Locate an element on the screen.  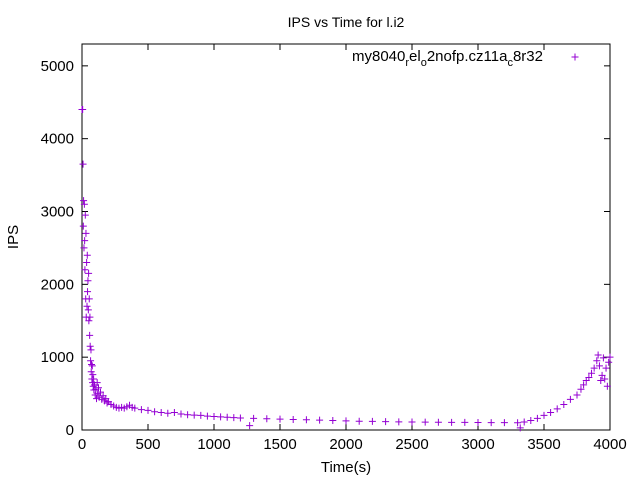
legend-marker is located at coordinates (575, 57).